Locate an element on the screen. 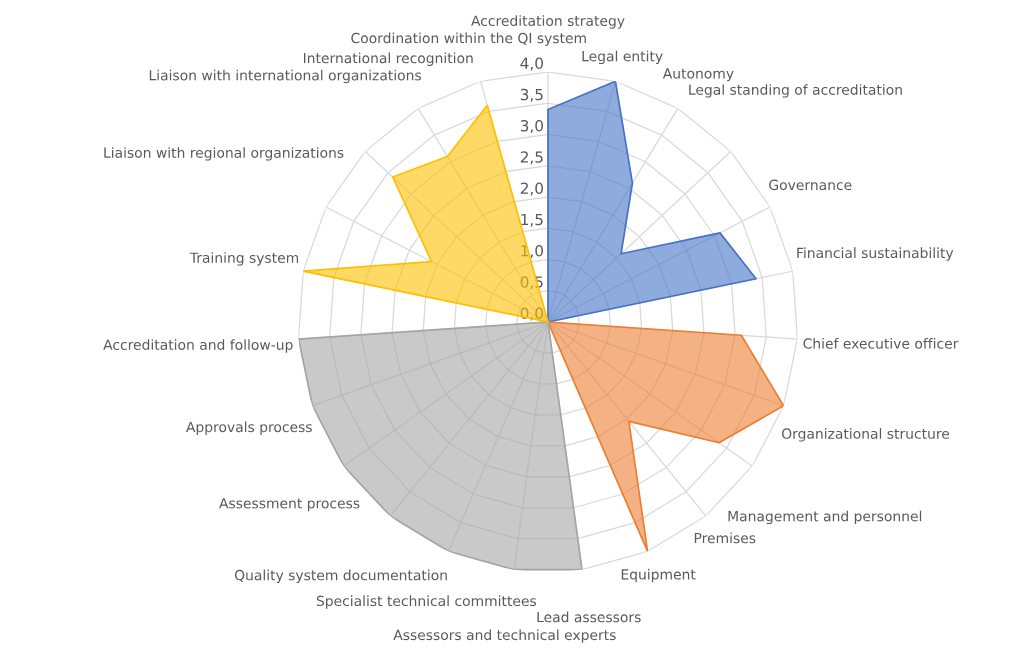 The height and width of the screenshot is (654, 1029). y-tick-label: 1,5 is located at coordinates (532, 220).